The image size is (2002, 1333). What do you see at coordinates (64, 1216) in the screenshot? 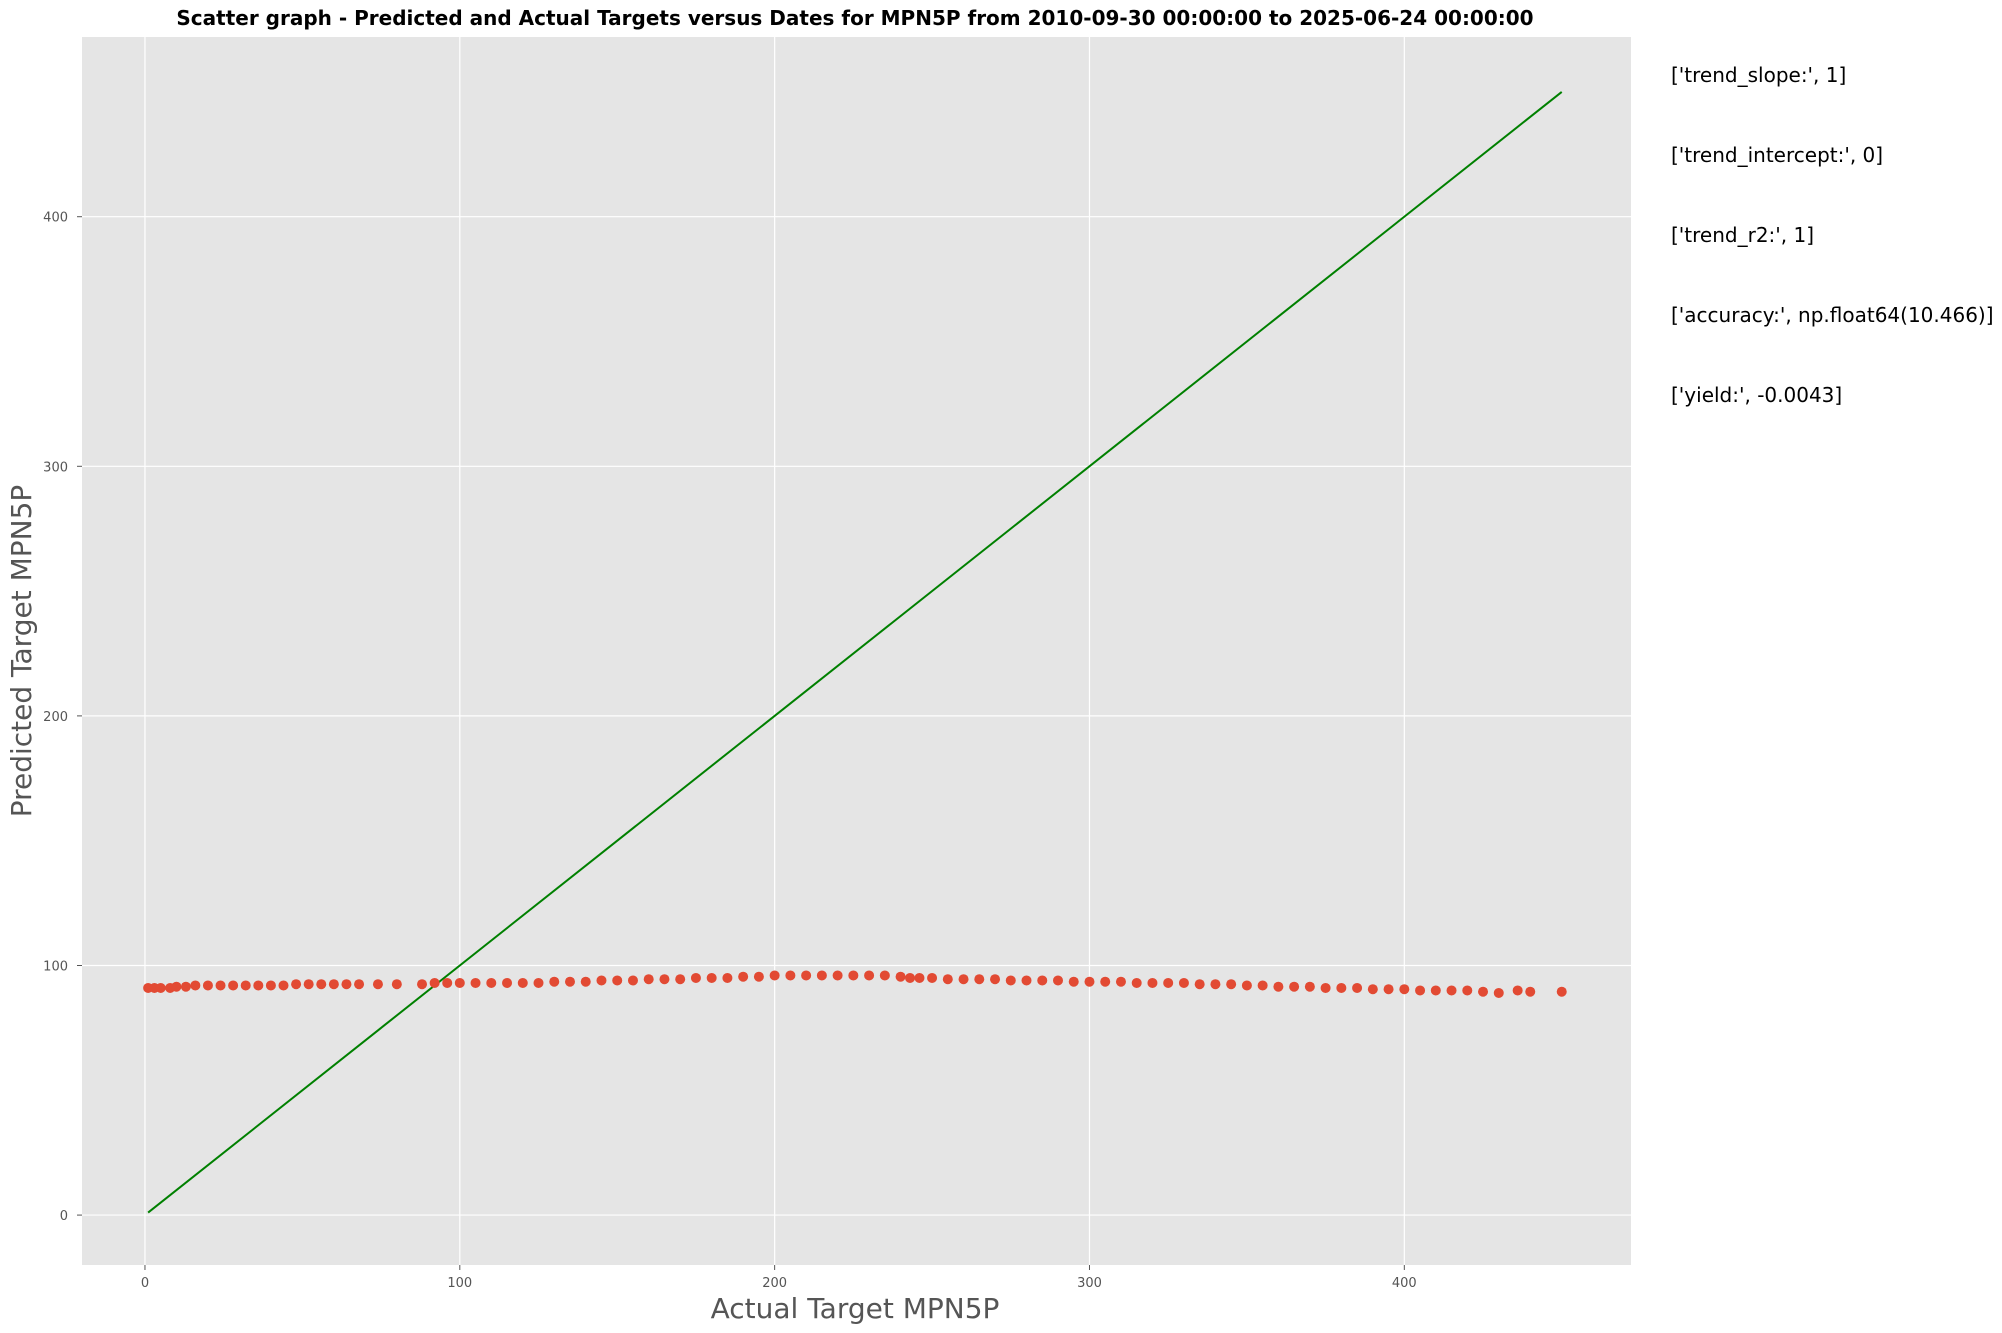
I see `y-tick-label: 0` at bounding box center [64, 1216].